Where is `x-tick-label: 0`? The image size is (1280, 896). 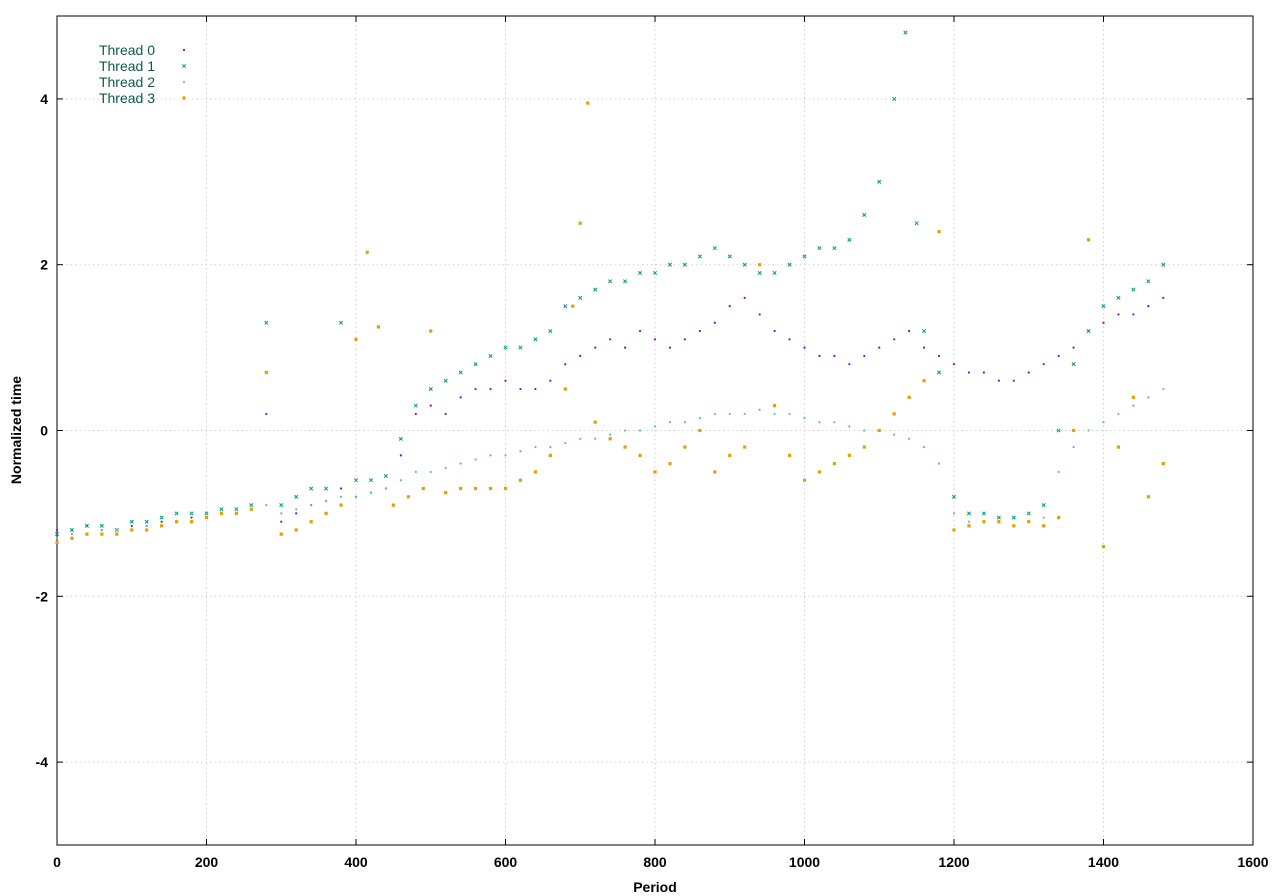 x-tick-label: 0 is located at coordinates (57, 862).